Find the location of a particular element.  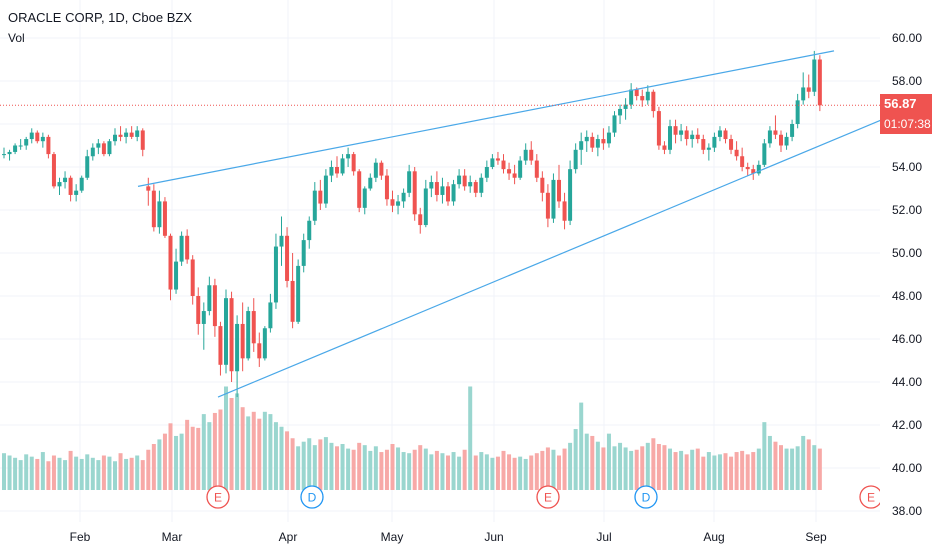

time-axis: Feb Mar Apr May Jun Jul Aug Sep is located at coordinates (448, 537).